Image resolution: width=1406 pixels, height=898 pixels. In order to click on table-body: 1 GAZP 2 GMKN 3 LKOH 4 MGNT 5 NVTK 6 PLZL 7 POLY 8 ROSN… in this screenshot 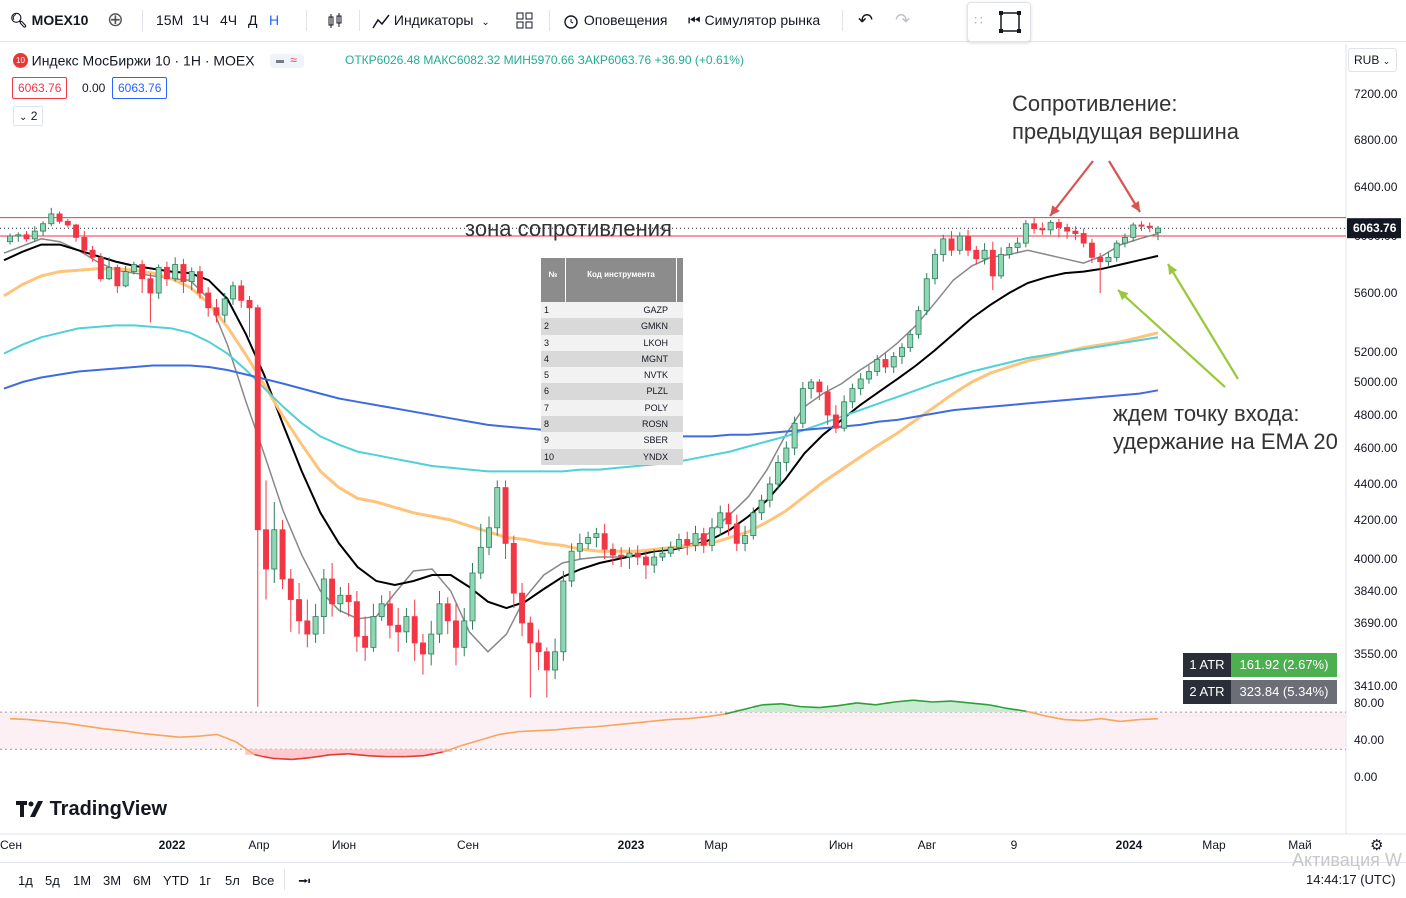, I will do `click(612, 383)`.